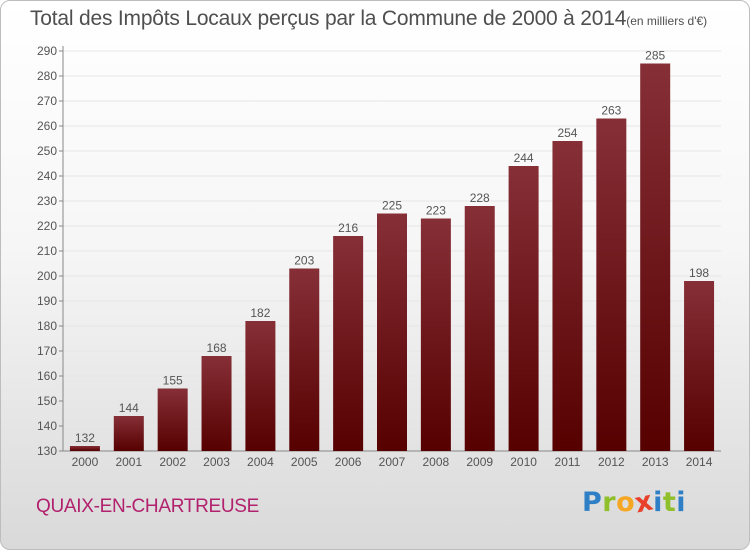 The image size is (750, 550). Describe the element at coordinates (47, 276) in the screenshot. I see `y-tick-label: 200` at that location.